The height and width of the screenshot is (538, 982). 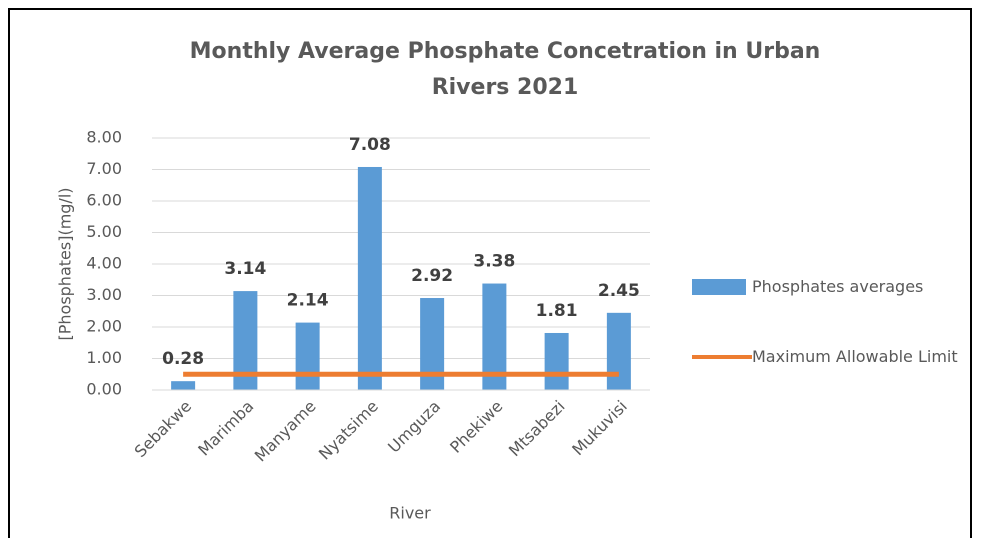 What do you see at coordinates (104, 389) in the screenshot?
I see `y-tick-label: 0.00` at bounding box center [104, 389].